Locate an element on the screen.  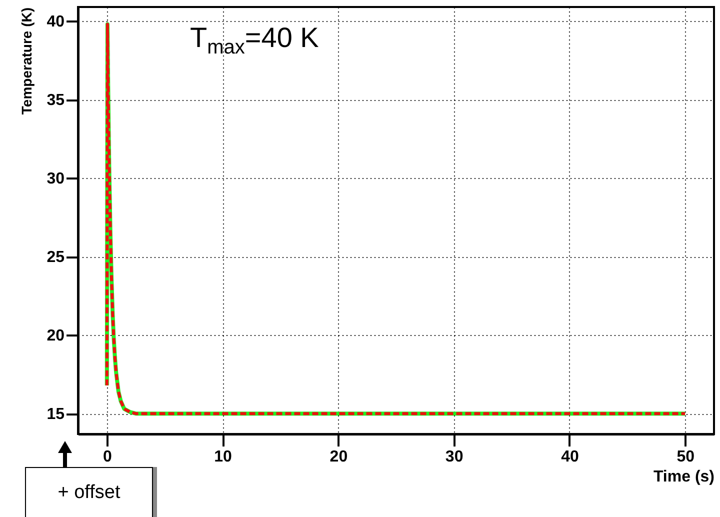
x-axis-title: Time (s) is located at coordinates (683, 477).